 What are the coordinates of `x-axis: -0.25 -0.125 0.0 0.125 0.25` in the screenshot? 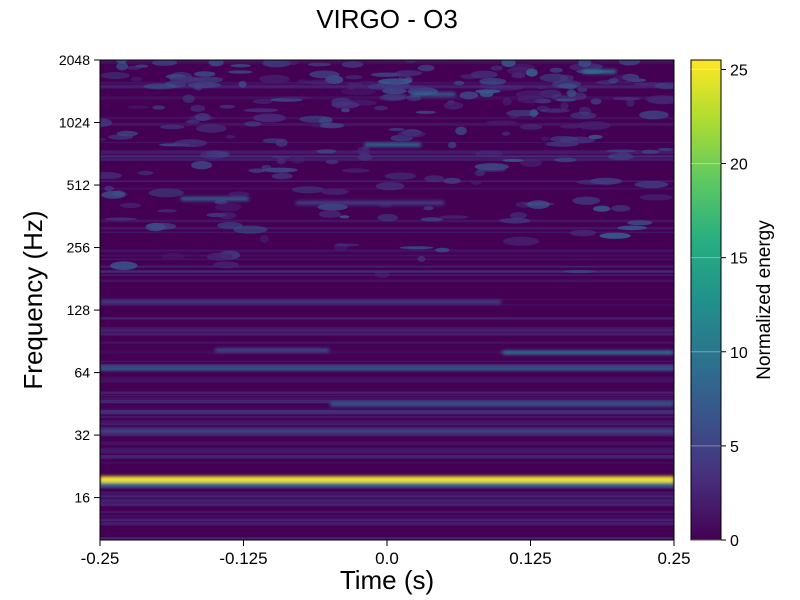 It's located at (386, 554).